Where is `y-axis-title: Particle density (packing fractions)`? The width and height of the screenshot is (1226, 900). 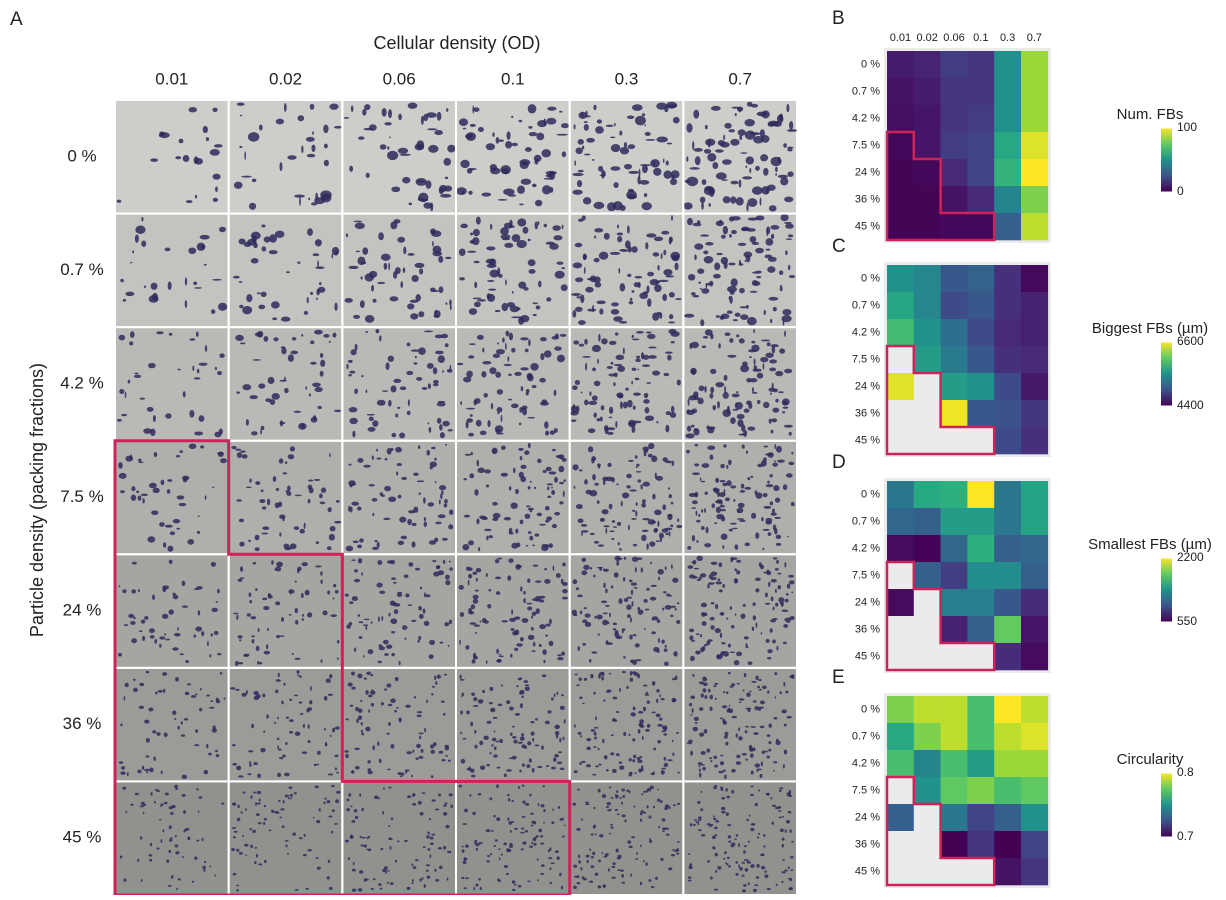 y-axis-title: Particle density (packing fractions) is located at coordinates (37, 500).